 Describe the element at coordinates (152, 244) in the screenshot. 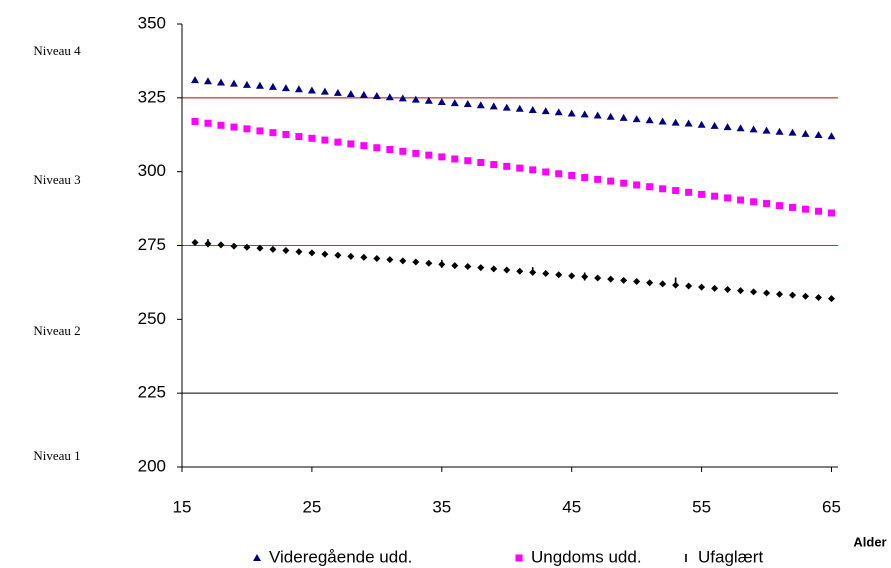

I see `y-tick-label: 275` at that location.